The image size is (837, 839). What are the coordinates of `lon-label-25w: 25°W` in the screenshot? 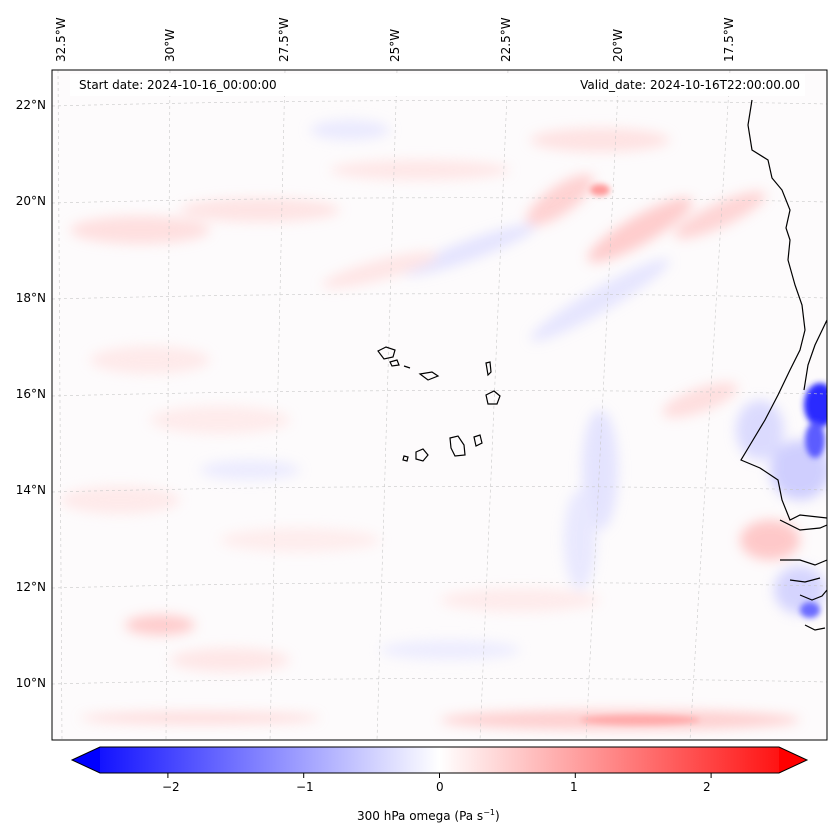 It's located at (395, 45).